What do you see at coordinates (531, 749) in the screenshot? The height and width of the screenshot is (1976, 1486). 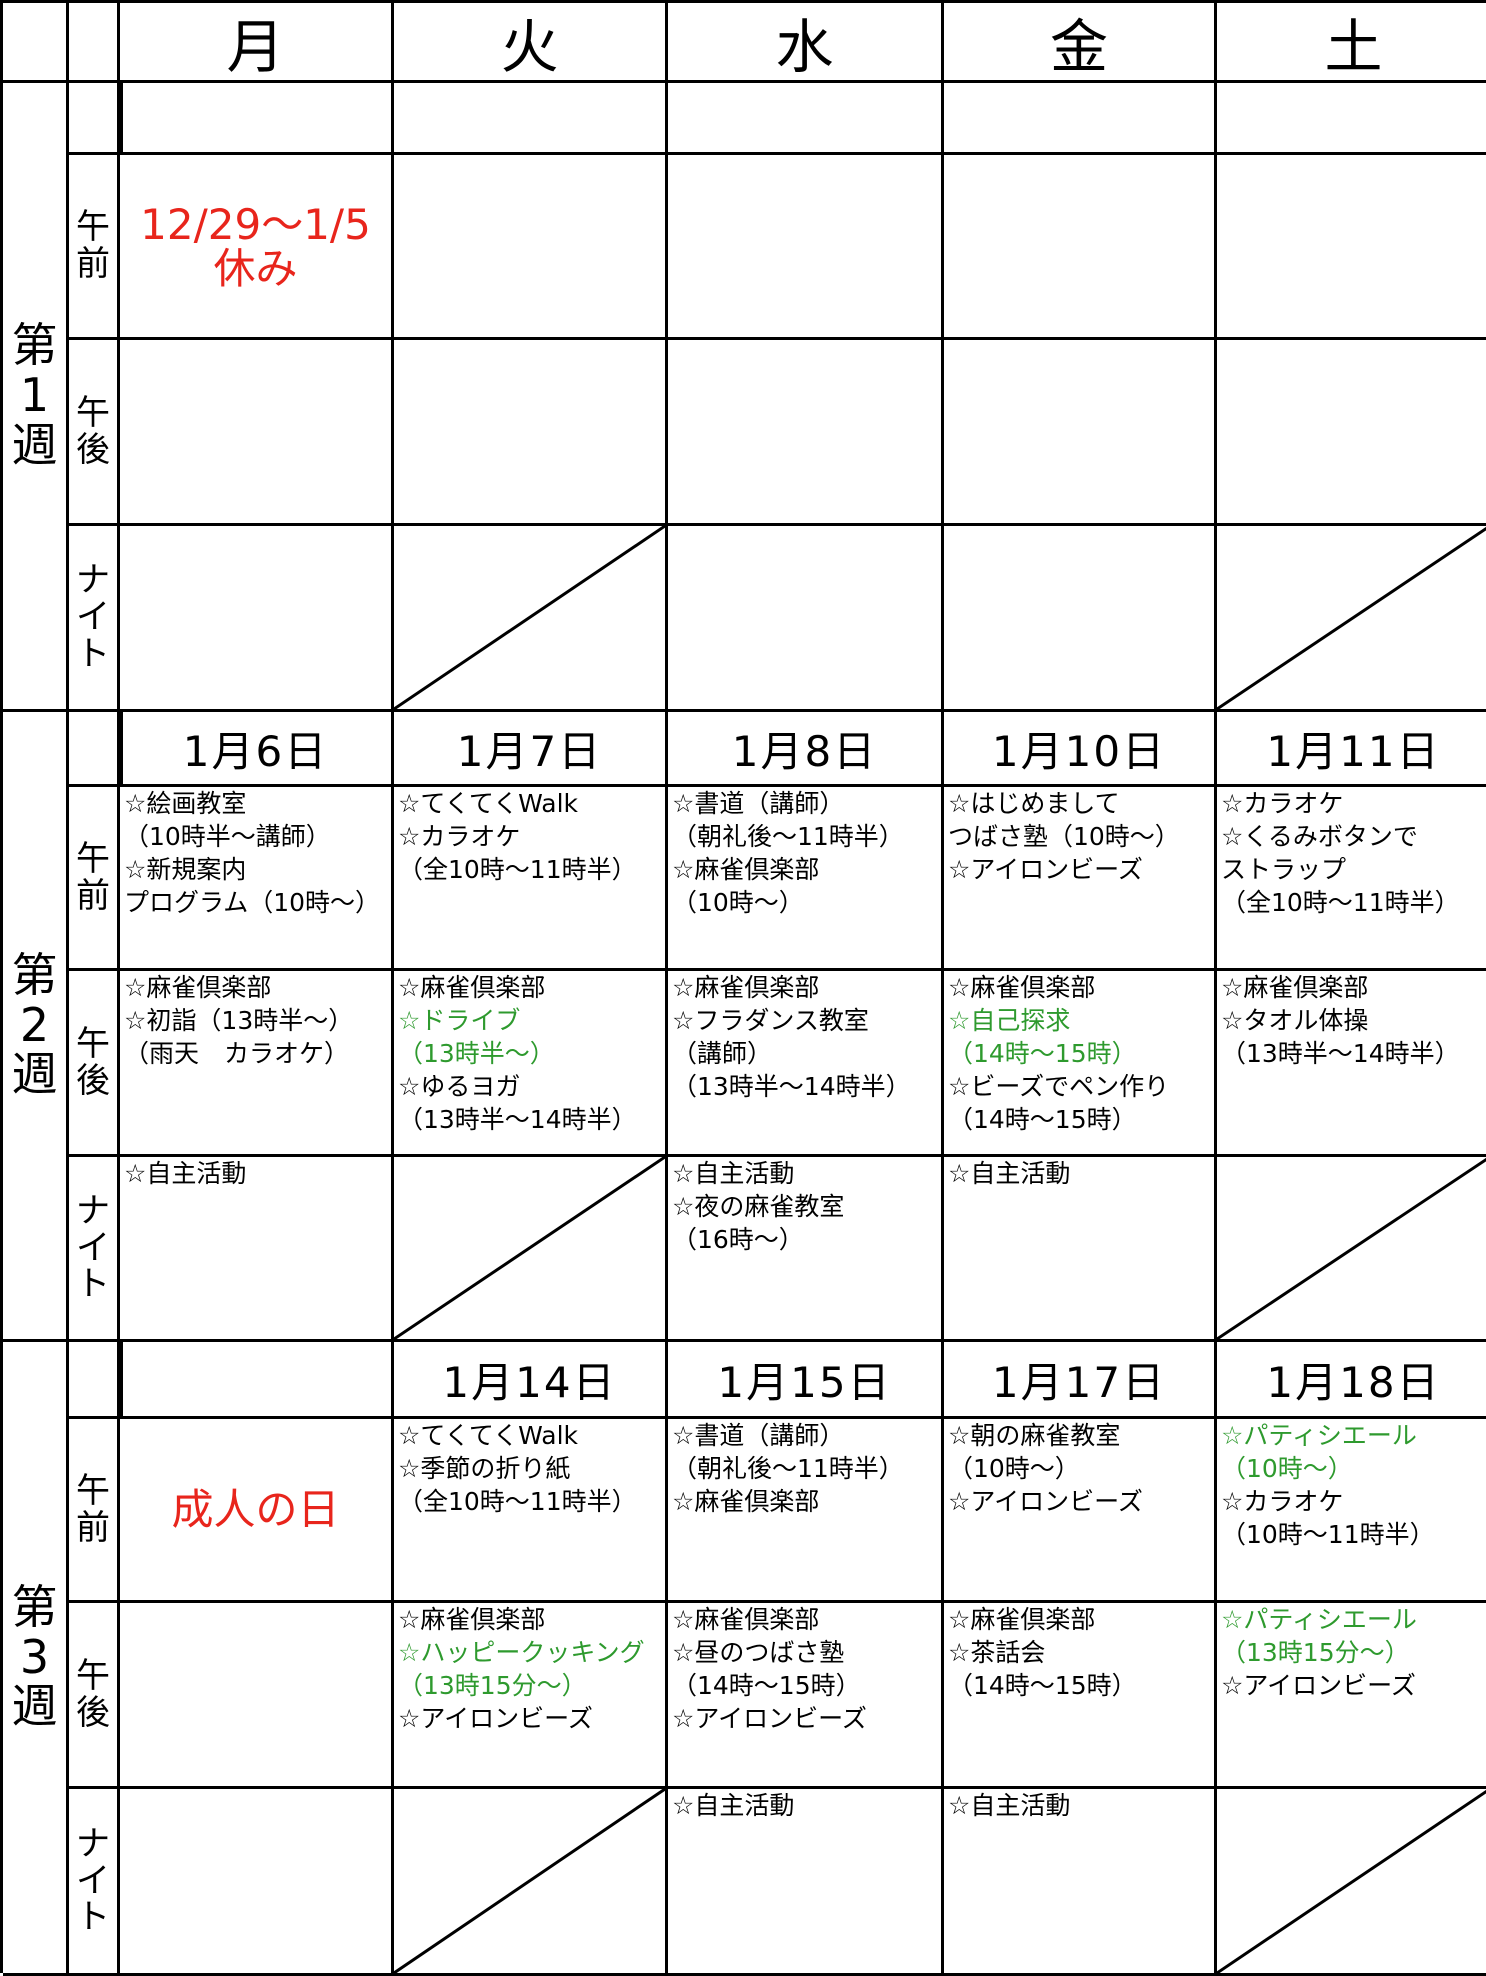 I see `date-cell: 1月7日` at bounding box center [531, 749].